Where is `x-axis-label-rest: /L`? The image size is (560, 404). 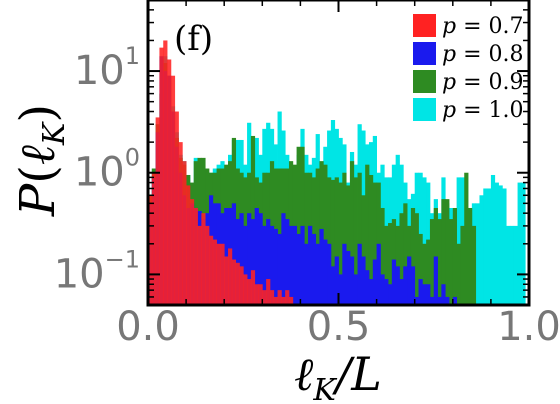 x-axis-label-rest: /L is located at coordinates (357, 374).